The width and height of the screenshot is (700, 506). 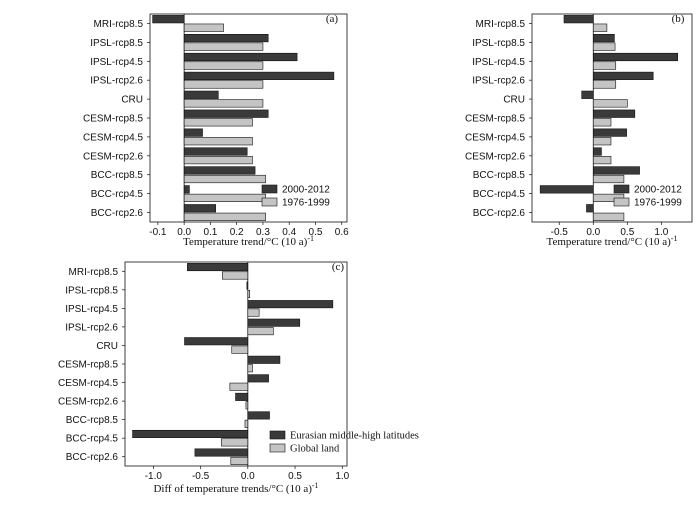 What do you see at coordinates (342, 476) in the screenshot?
I see `x-tick-label: 1.0` at bounding box center [342, 476].